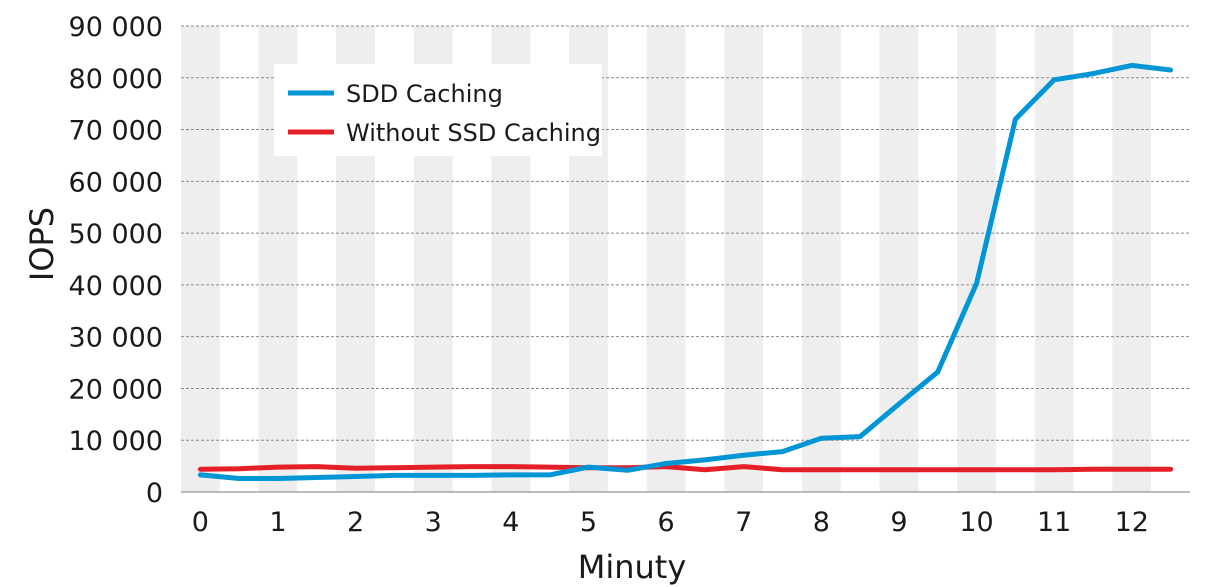 The width and height of the screenshot is (1217, 587). What do you see at coordinates (473, 133) in the screenshot?
I see `legend-label-without-ssd-caching: Without SSD Caching` at bounding box center [473, 133].